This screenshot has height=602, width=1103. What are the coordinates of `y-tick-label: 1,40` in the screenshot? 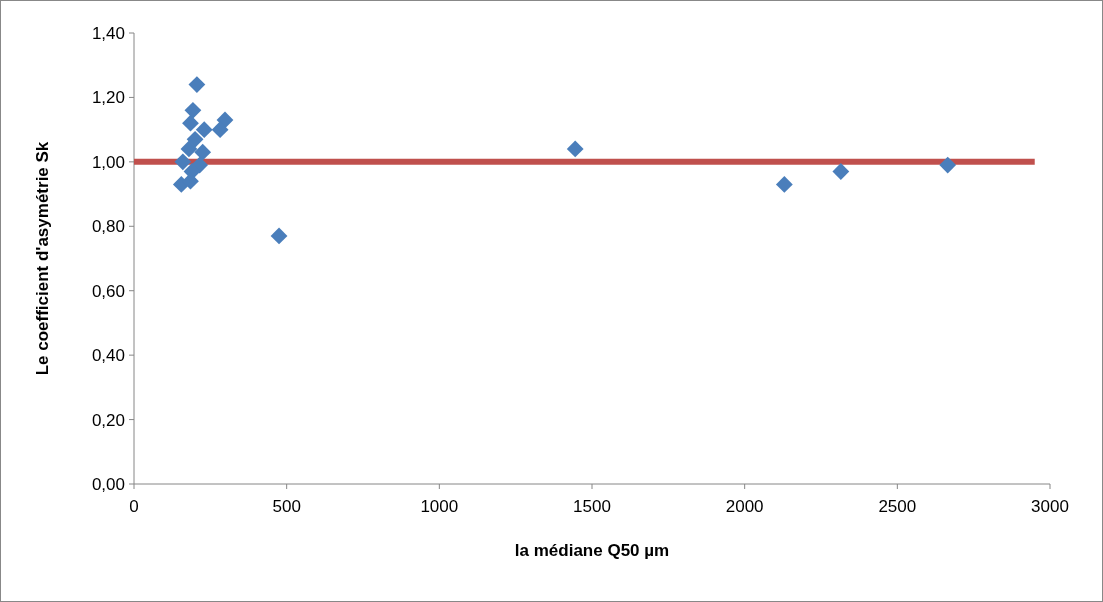 It's located at (108, 33).